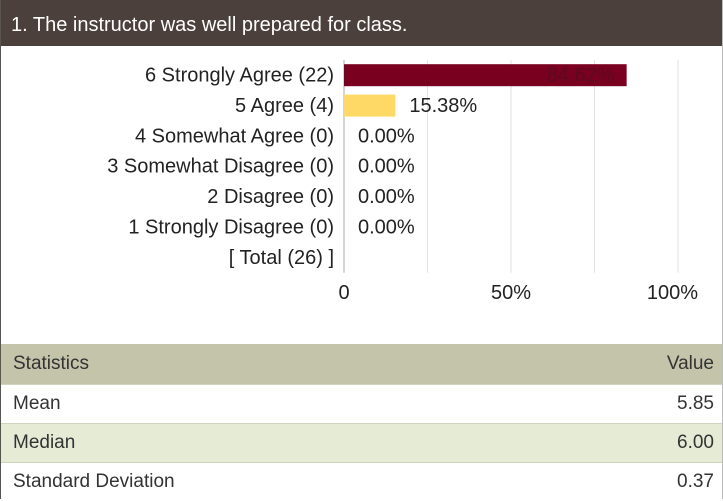  What do you see at coordinates (220, 167) in the screenshot?
I see `category-label: 3 Somewhat Disagree (0)` at bounding box center [220, 167].